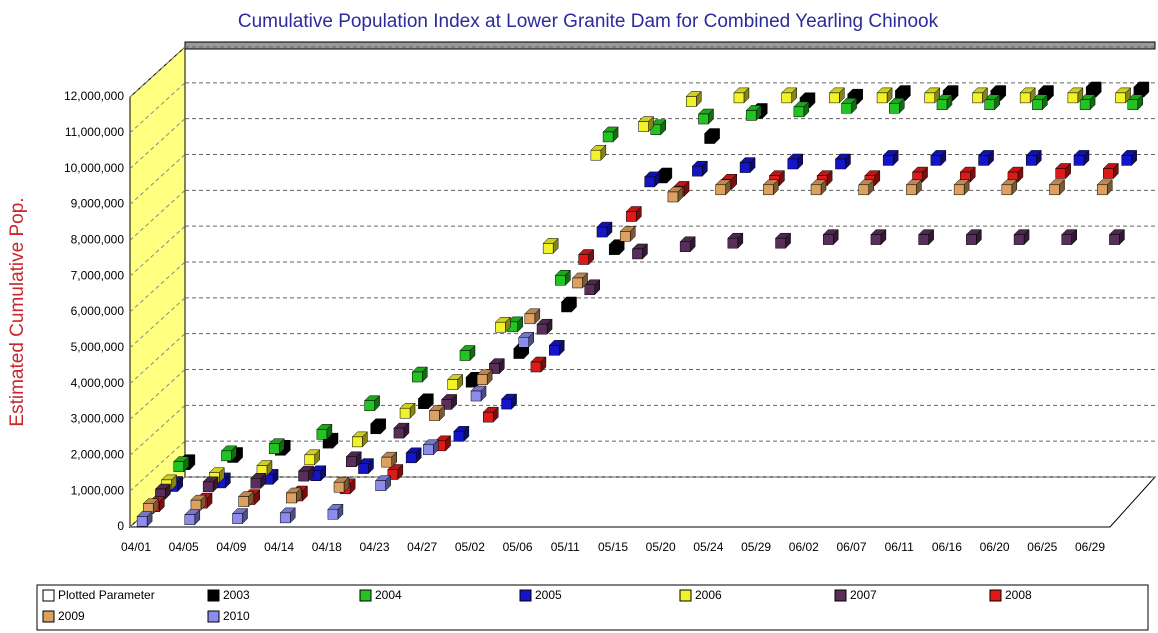 The width and height of the screenshot is (1158, 633). I want to click on legend-label: 2006, so click(708, 595).